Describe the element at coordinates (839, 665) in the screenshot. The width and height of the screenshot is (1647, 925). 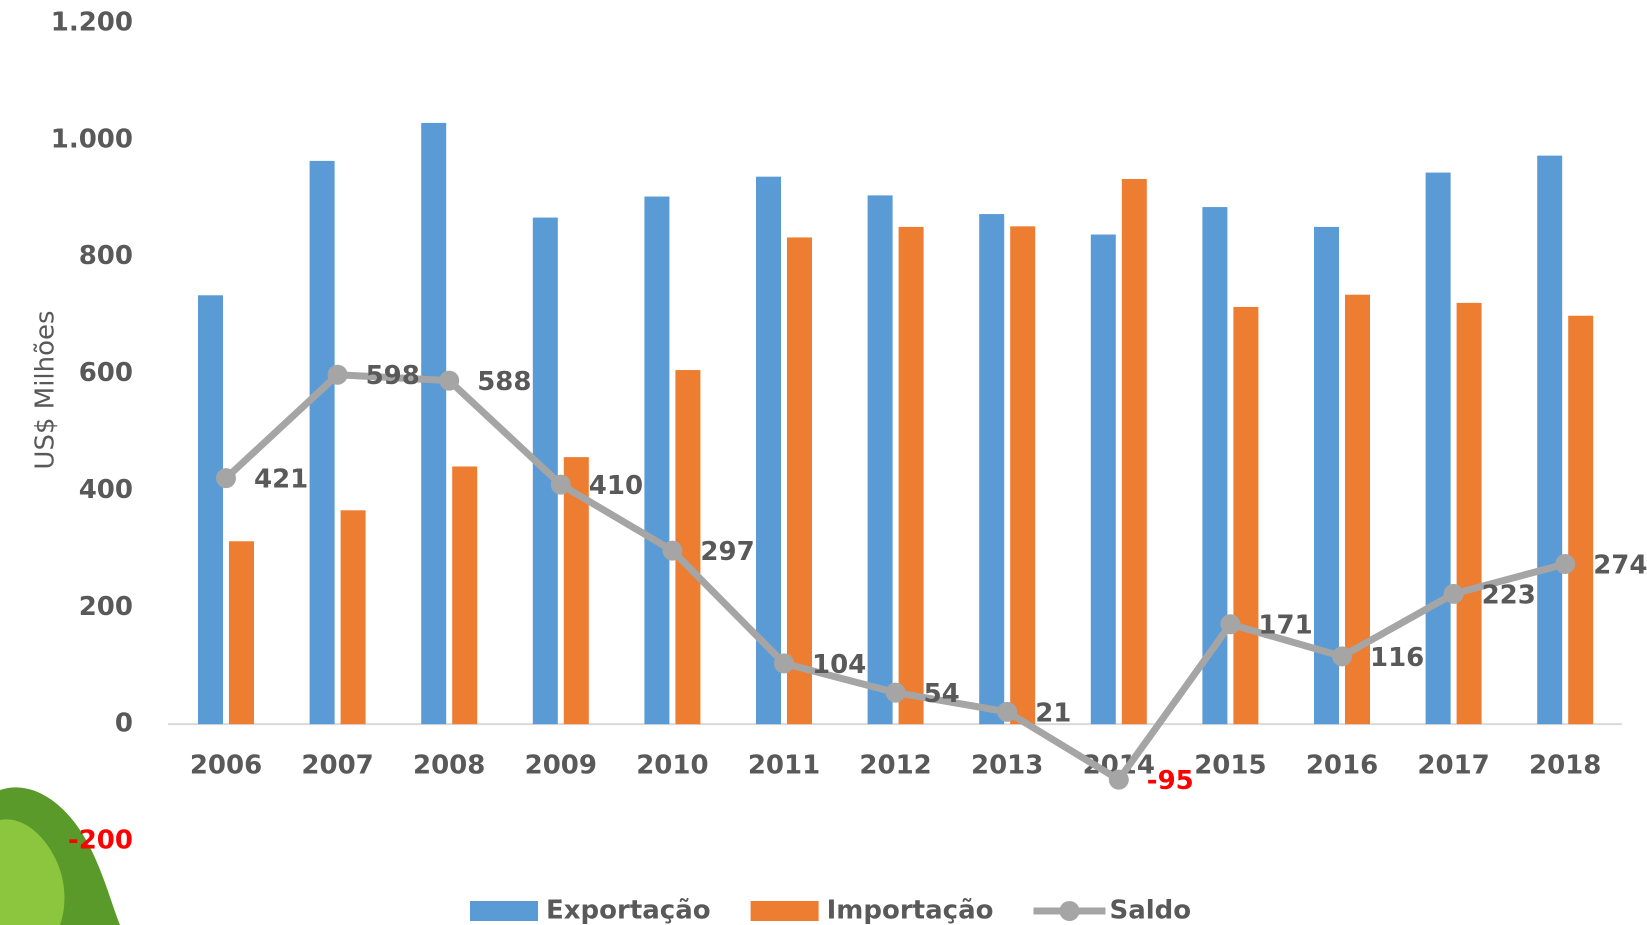
I see `data-label: 104` at that location.